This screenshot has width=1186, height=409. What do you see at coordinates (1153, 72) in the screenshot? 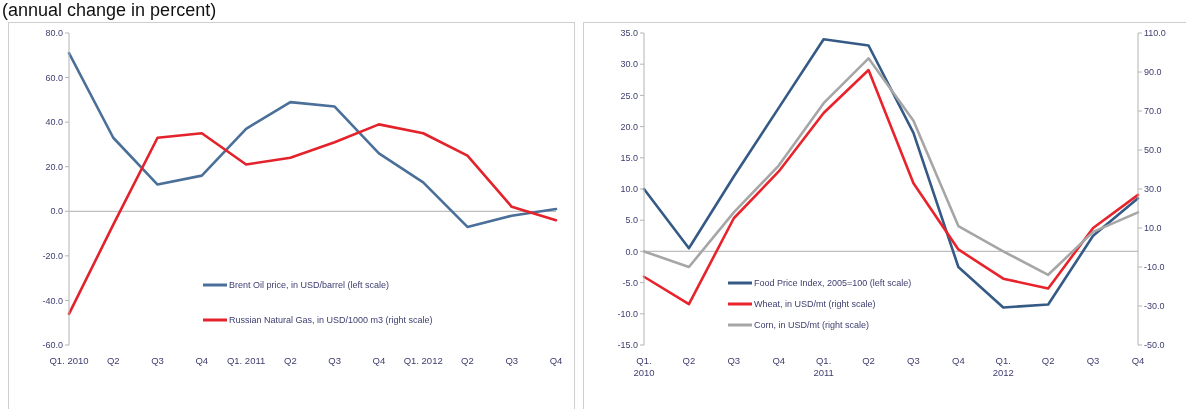
I see `y2-tick-label: 90.0` at bounding box center [1153, 72].